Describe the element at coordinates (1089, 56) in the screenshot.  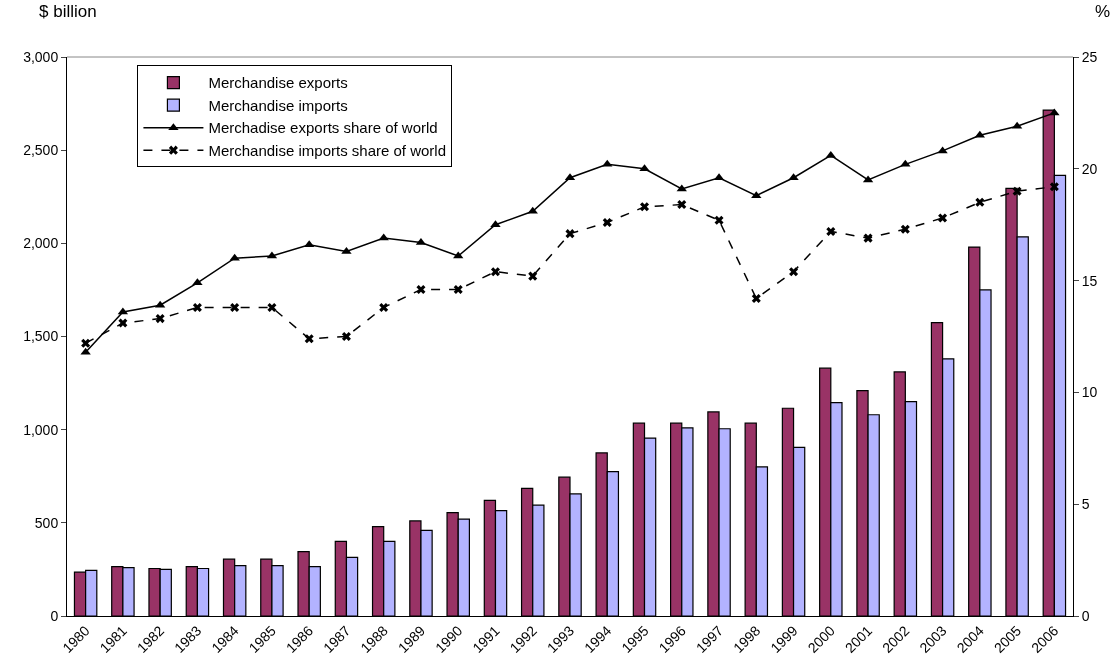
I see `y2-tick-label: 25` at that location.